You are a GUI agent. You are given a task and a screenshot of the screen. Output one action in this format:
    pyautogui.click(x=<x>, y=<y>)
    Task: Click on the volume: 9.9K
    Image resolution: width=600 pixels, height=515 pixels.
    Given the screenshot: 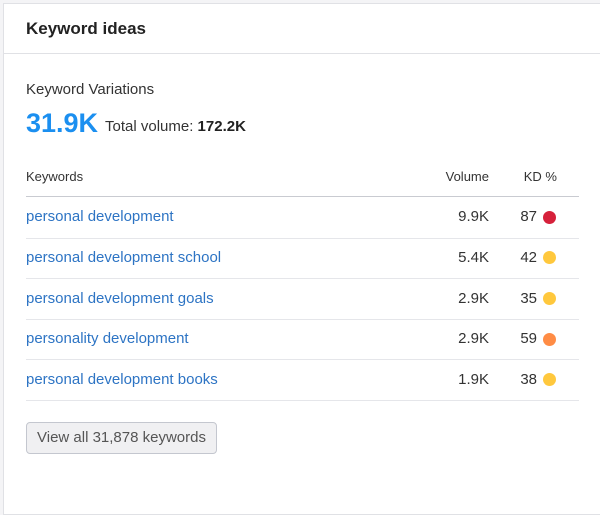 What is the action you would take?
    pyautogui.click(x=473, y=217)
    